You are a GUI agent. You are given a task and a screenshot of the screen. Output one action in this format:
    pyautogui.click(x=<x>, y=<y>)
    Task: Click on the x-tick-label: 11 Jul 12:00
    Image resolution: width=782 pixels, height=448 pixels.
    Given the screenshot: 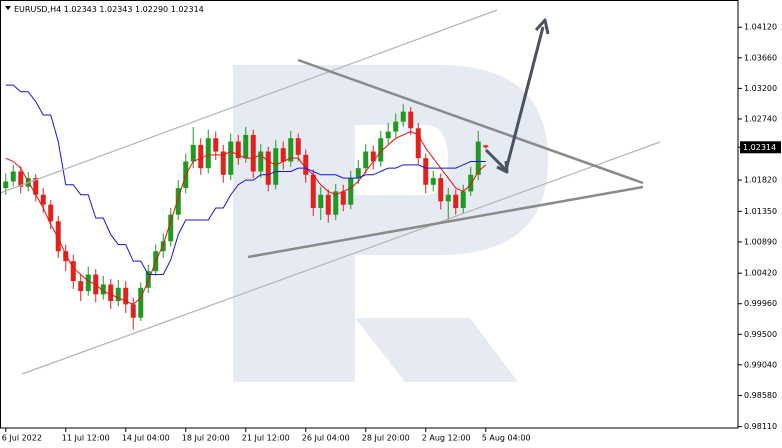 What is the action you would take?
    pyautogui.click(x=86, y=438)
    